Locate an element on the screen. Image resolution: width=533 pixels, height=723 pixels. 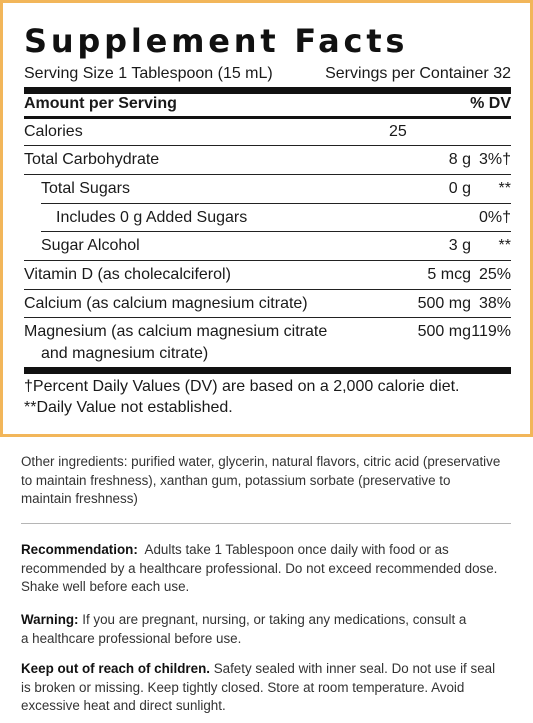
warning-label: Warning: is located at coordinates (50, 619).